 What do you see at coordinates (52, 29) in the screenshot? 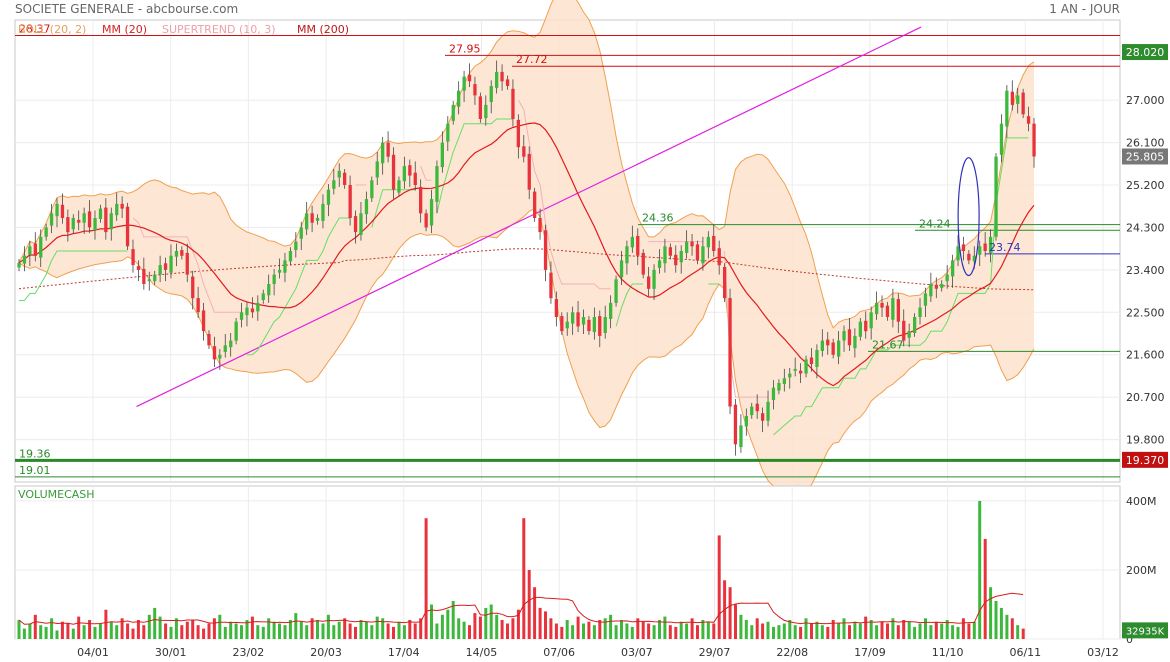
I see `legend-boll: BOLL (20, 2)` at bounding box center [52, 29].